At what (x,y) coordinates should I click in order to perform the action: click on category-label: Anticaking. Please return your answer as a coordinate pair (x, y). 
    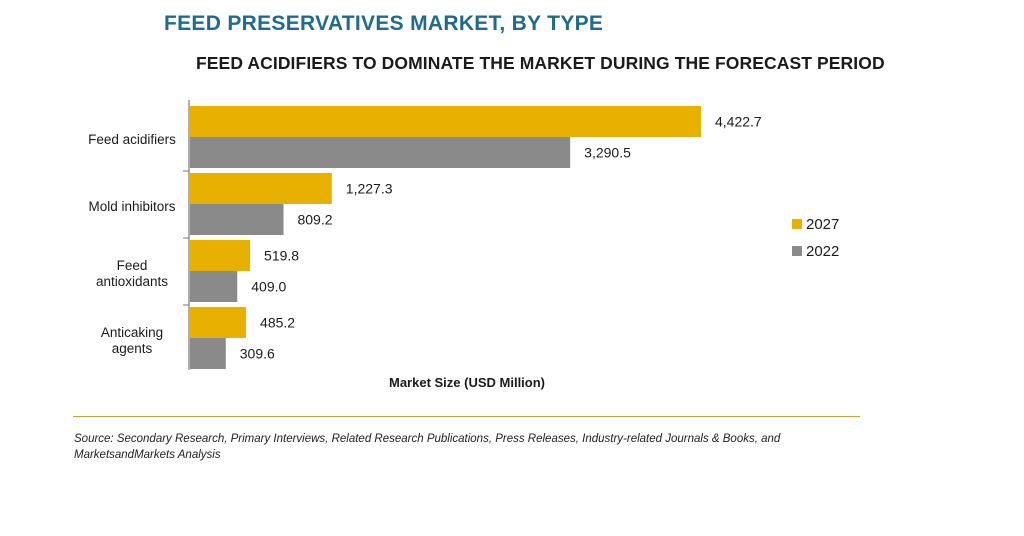
    Looking at the image, I should click on (132, 332).